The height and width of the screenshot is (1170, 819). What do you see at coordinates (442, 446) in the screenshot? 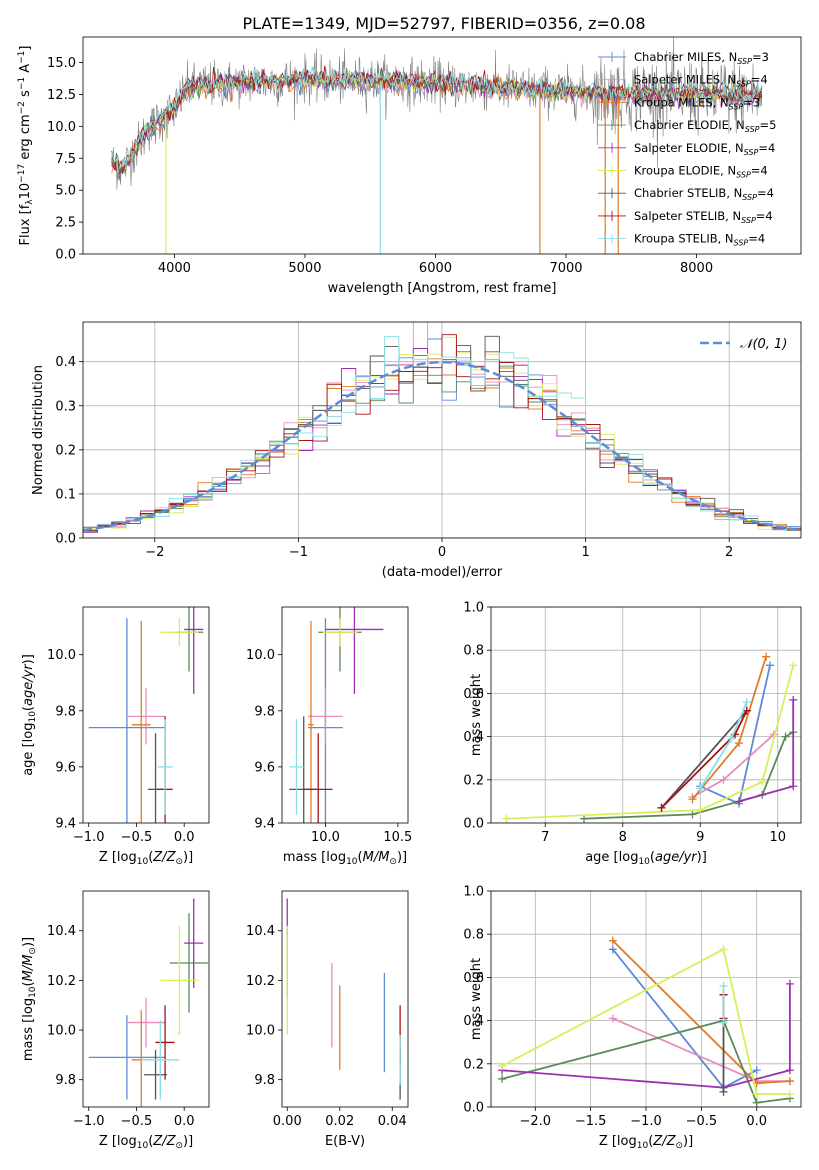
I see `normal-reference-curve` at bounding box center [442, 446].